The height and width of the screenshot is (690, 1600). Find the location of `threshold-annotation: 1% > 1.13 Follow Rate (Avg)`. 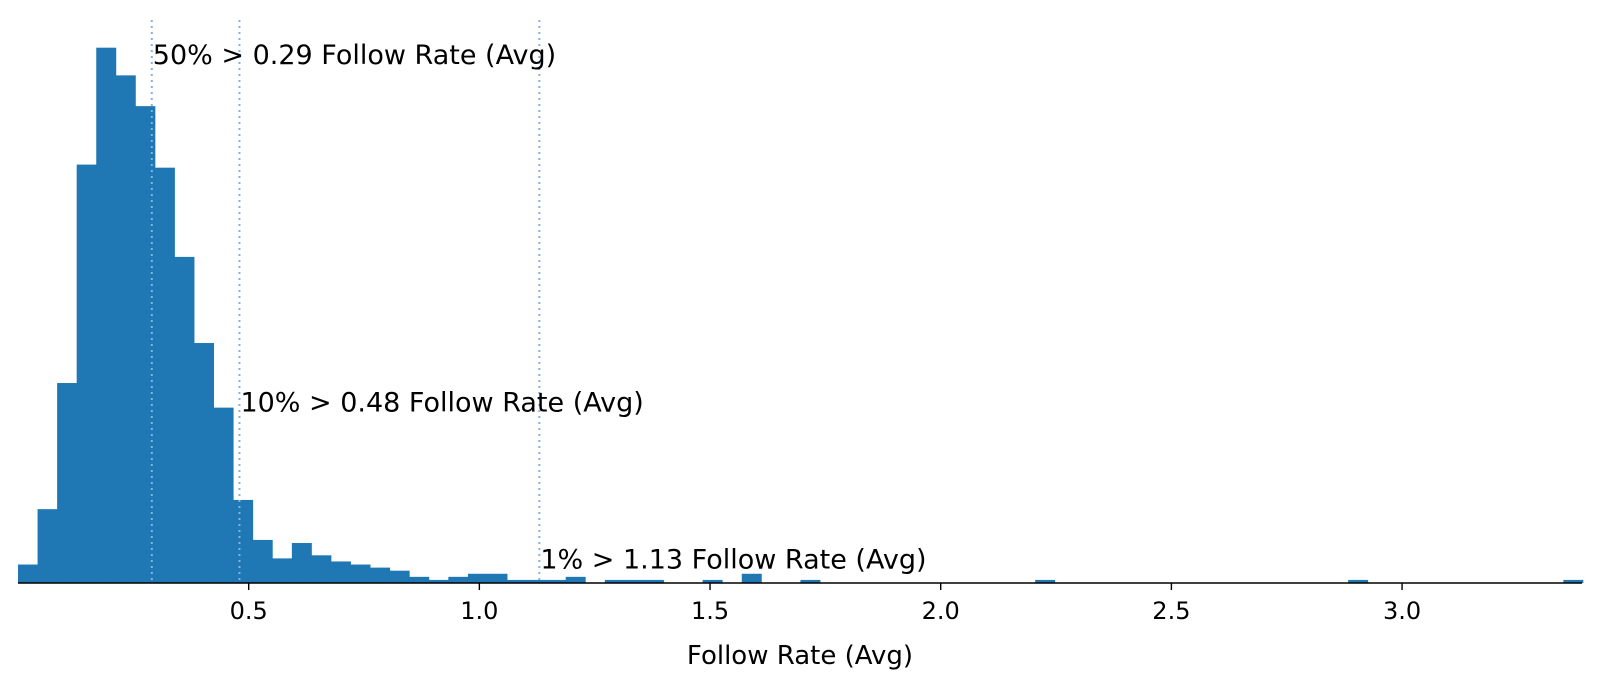

threshold-annotation: 1% > 1.13 Follow Rate (Avg) is located at coordinates (733, 559).